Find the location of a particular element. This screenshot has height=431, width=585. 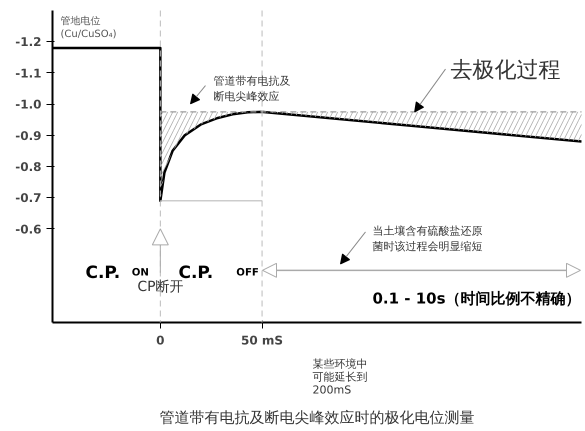

y-tick-label: -1.0 is located at coordinates (28, 105).